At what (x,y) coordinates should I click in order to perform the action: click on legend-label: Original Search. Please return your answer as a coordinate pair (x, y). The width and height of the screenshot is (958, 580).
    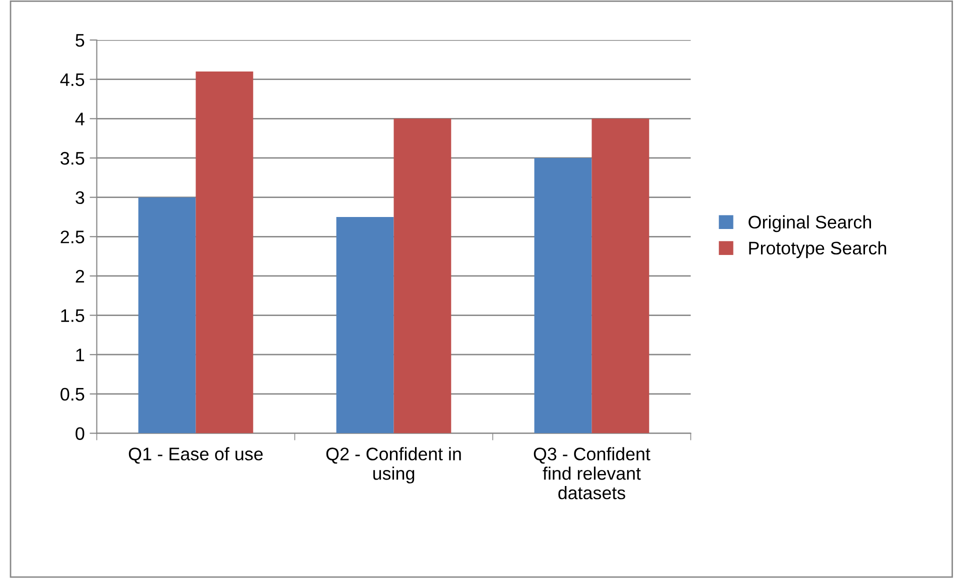
    Looking at the image, I should click on (810, 223).